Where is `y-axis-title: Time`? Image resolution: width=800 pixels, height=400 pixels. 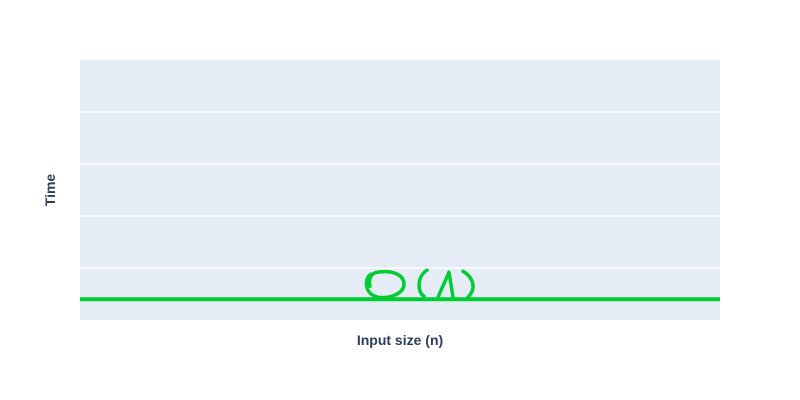 y-axis-title: Time is located at coordinates (50, 190).